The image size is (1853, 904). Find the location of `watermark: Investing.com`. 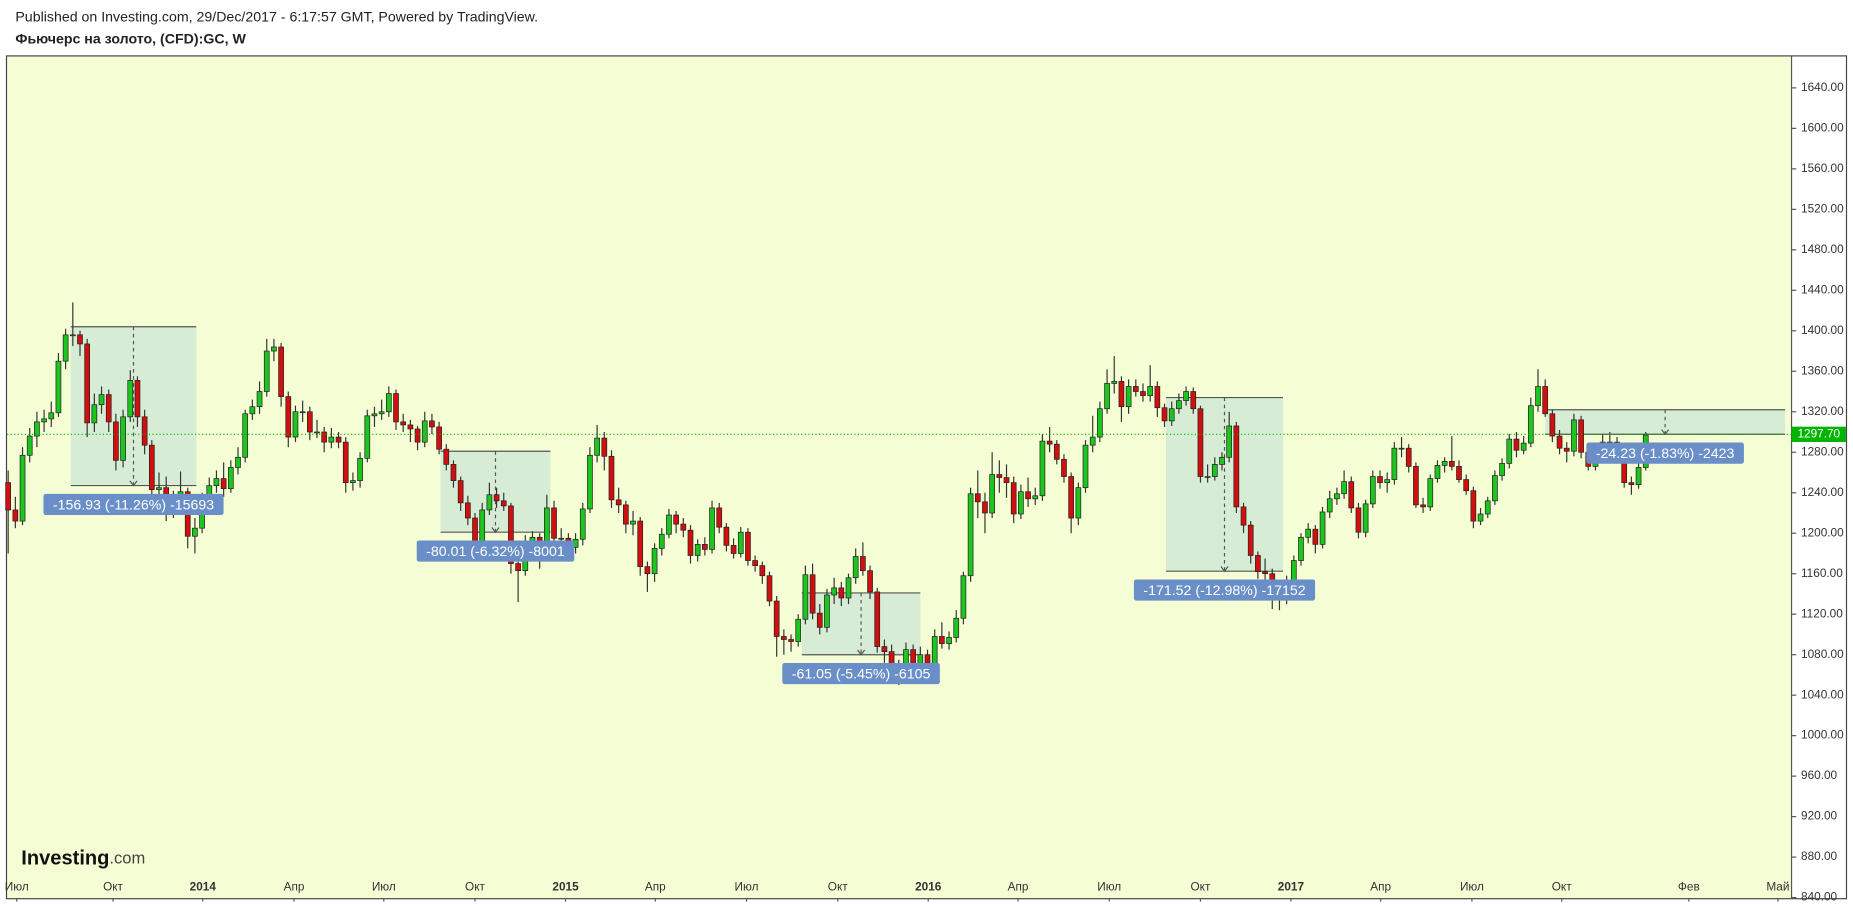

watermark: Investing.com is located at coordinates (83, 859).